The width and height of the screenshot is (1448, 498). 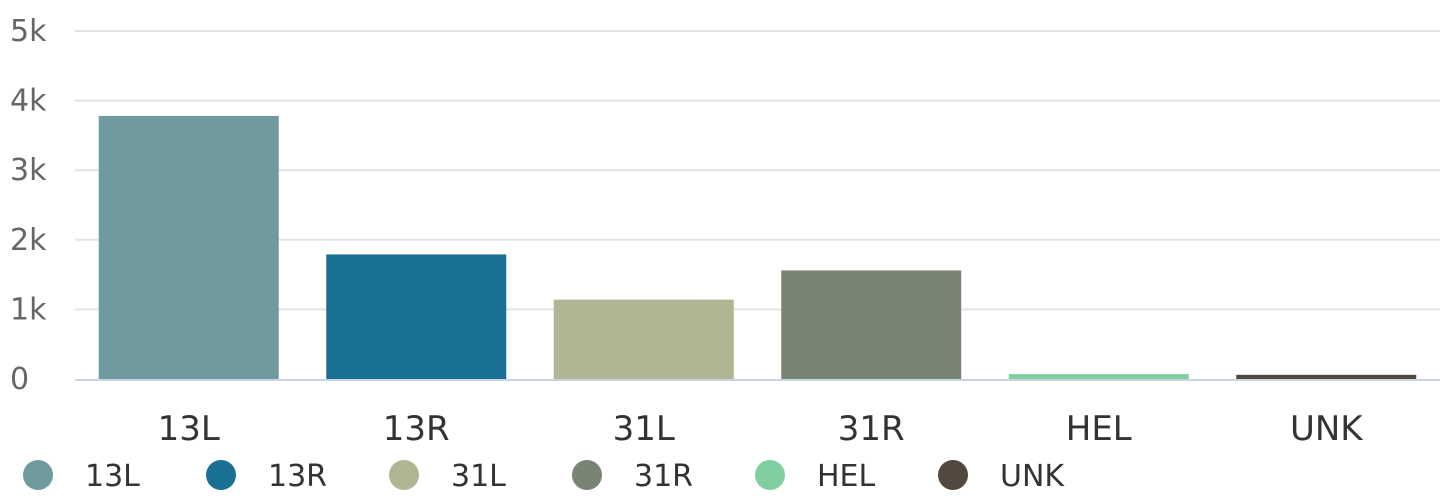 I want to click on legend-swatch-13r, so click(x=221, y=475).